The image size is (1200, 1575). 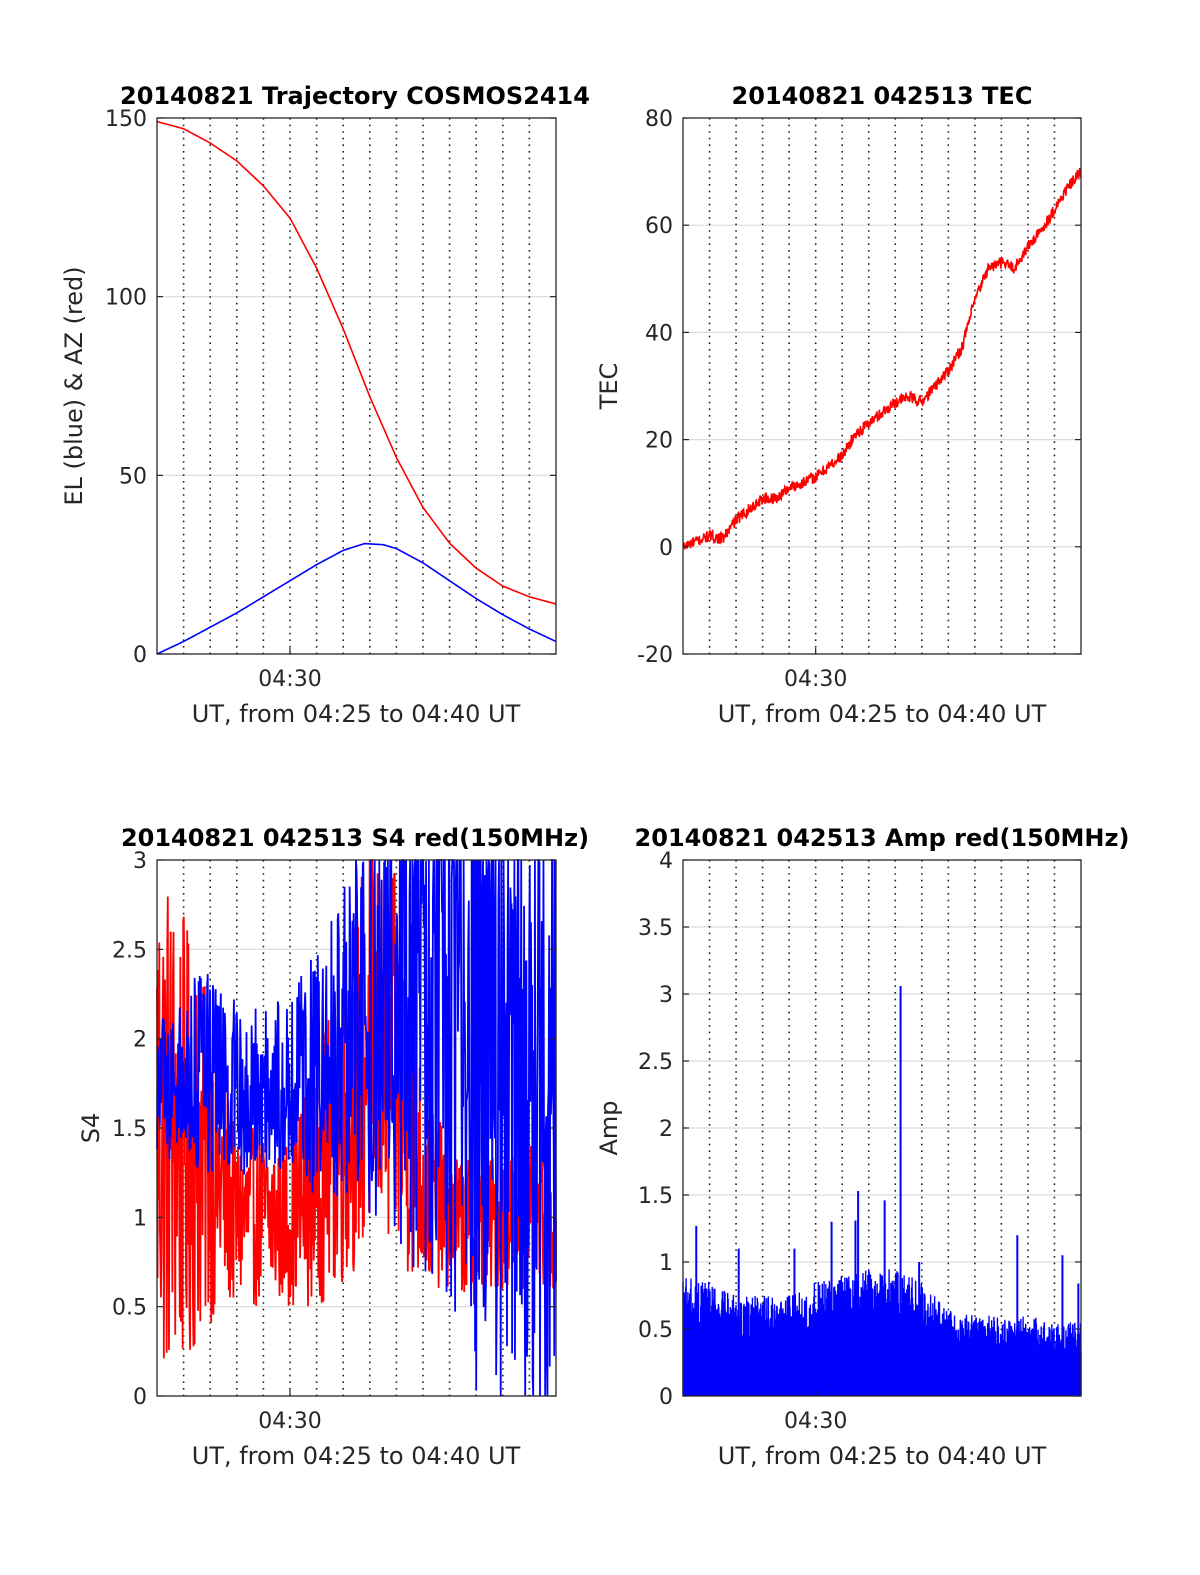 What do you see at coordinates (356, 1456) in the screenshot?
I see `panel-2-xlabel: UT, from 04:25 to 04:40 UT` at bounding box center [356, 1456].